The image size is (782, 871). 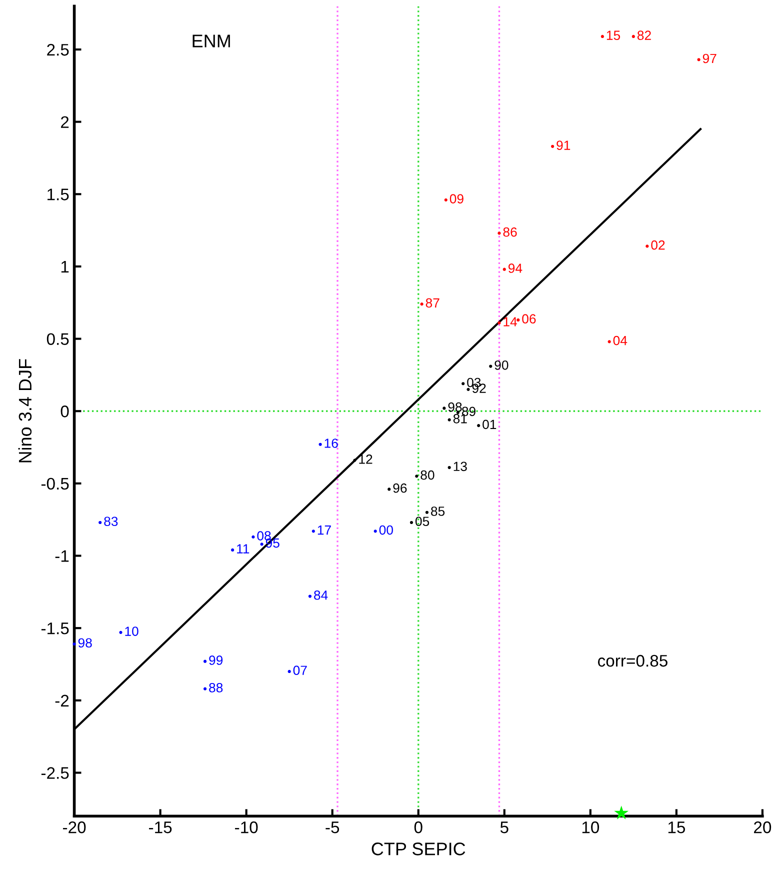 I want to click on annotation: 08, so click(x=264, y=535).